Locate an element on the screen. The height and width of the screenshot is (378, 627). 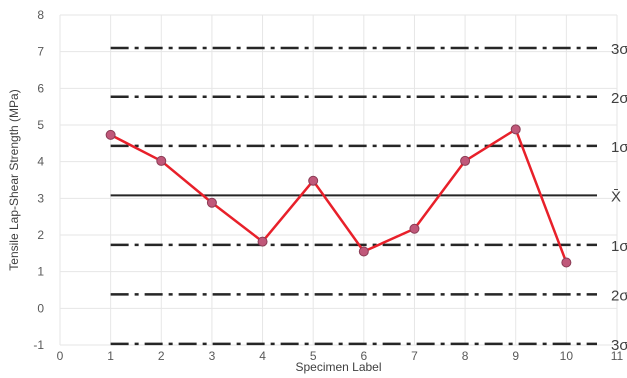
y-tick-label: 7 is located at coordinates (40, 52).